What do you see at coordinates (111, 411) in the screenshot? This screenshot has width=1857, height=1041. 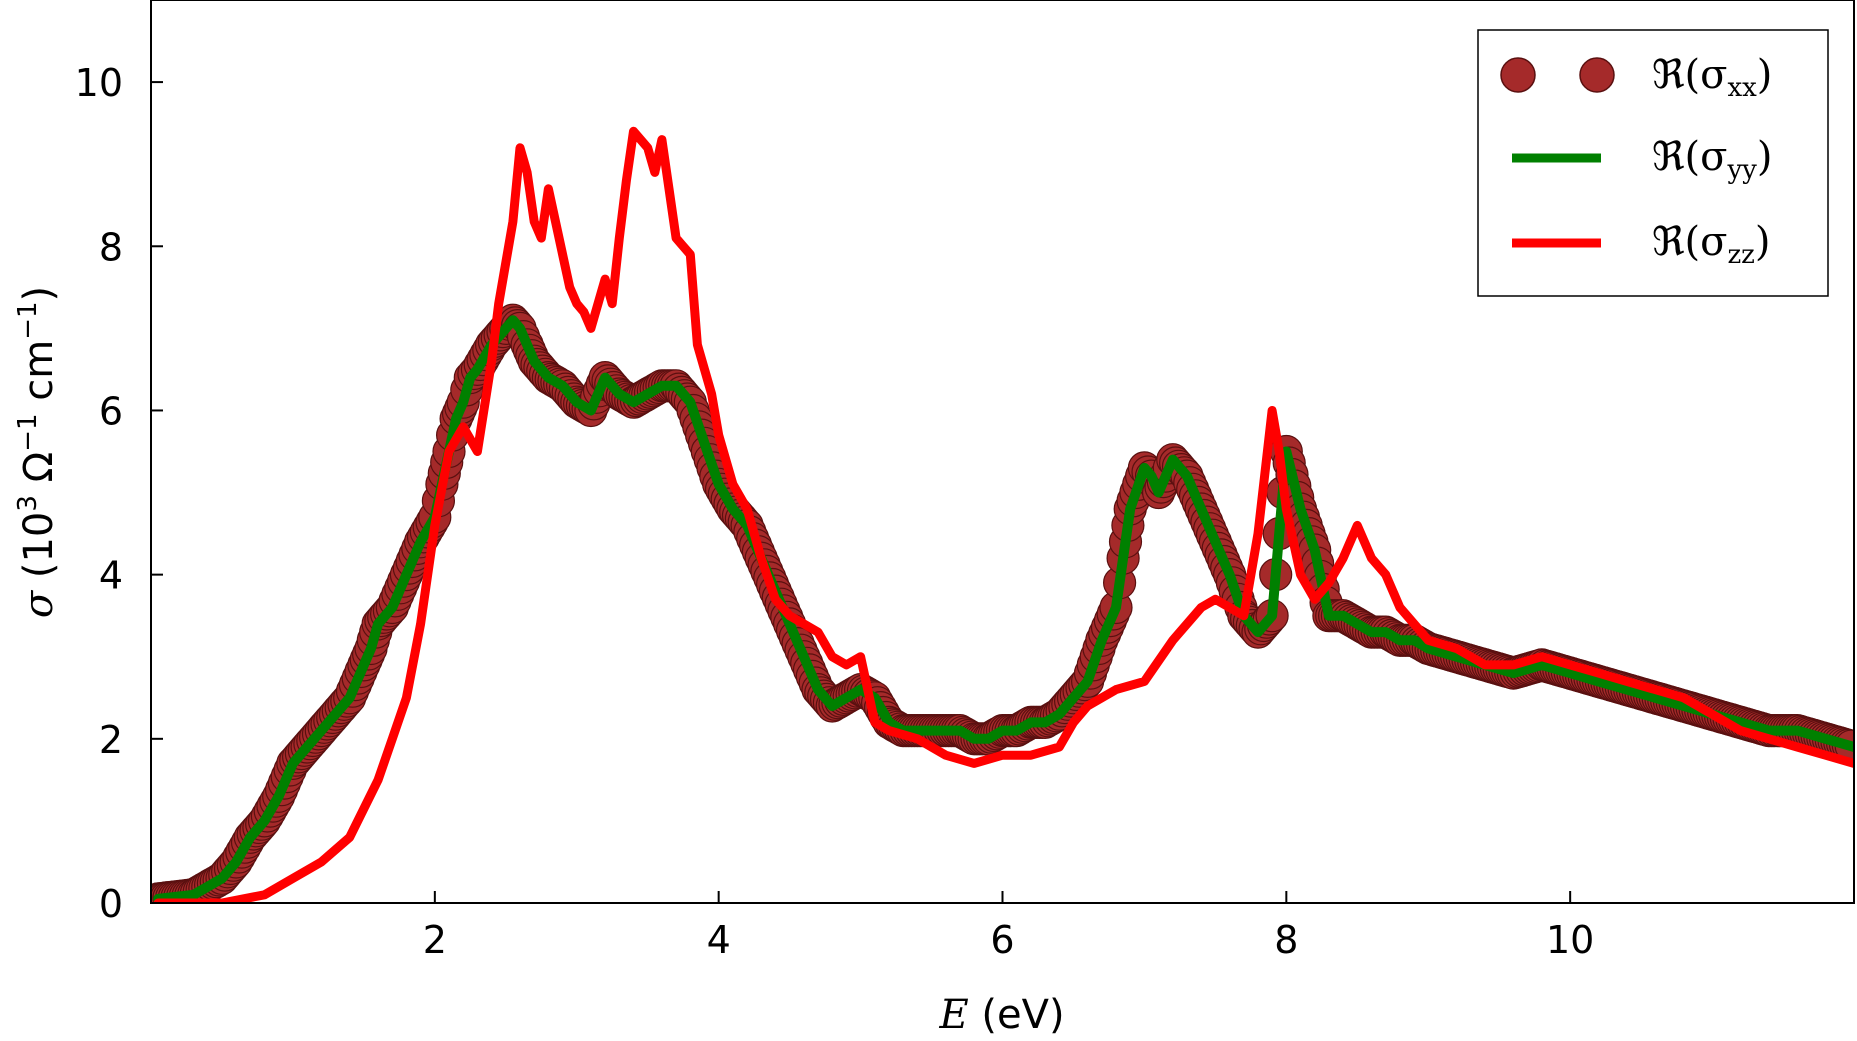 I see `y-tick-label: 6` at bounding box center [111, 411].